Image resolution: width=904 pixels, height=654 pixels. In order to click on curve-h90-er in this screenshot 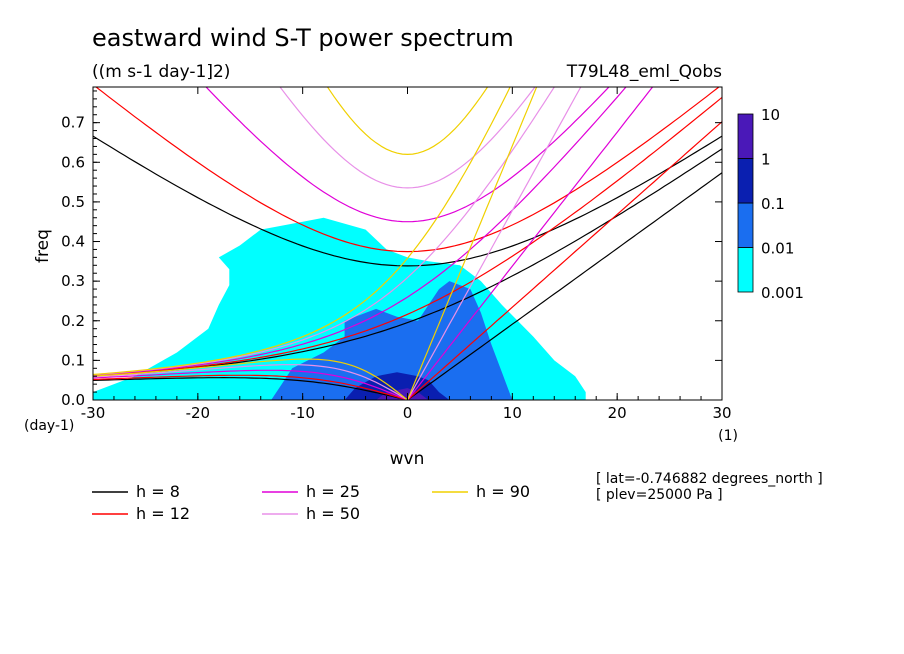, I will do `click(250, 379)`.